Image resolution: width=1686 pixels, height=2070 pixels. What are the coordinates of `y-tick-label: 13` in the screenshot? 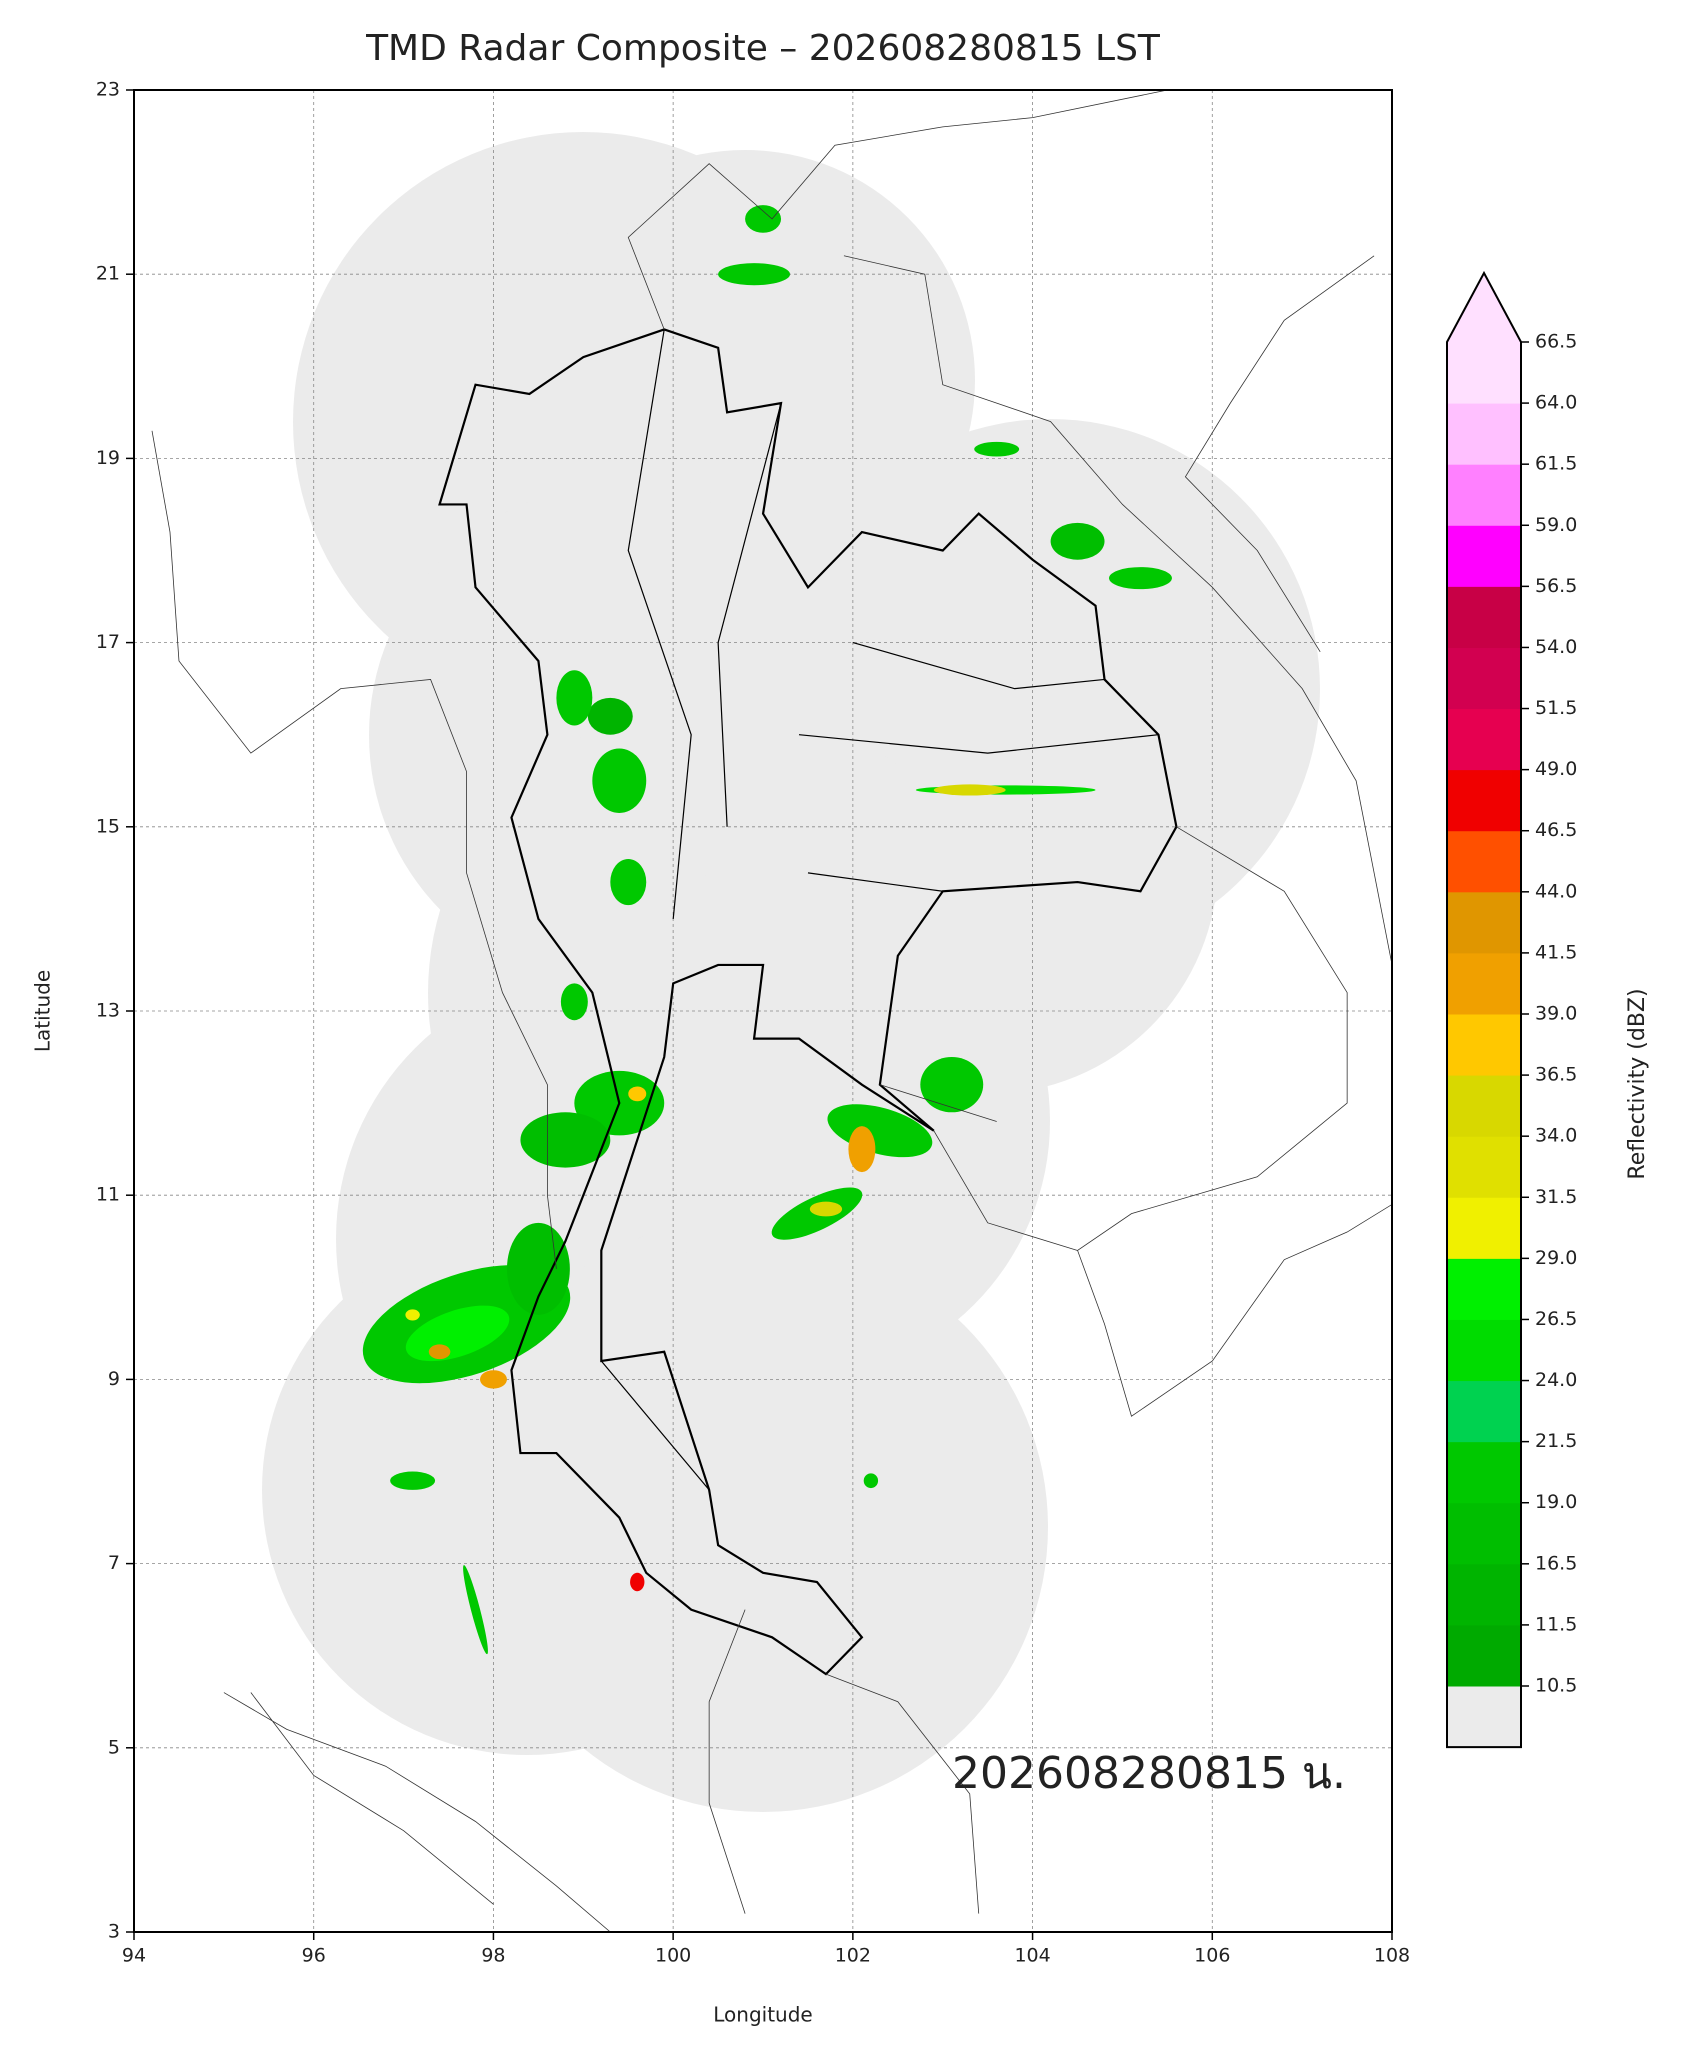 It's located at (108, 1011).